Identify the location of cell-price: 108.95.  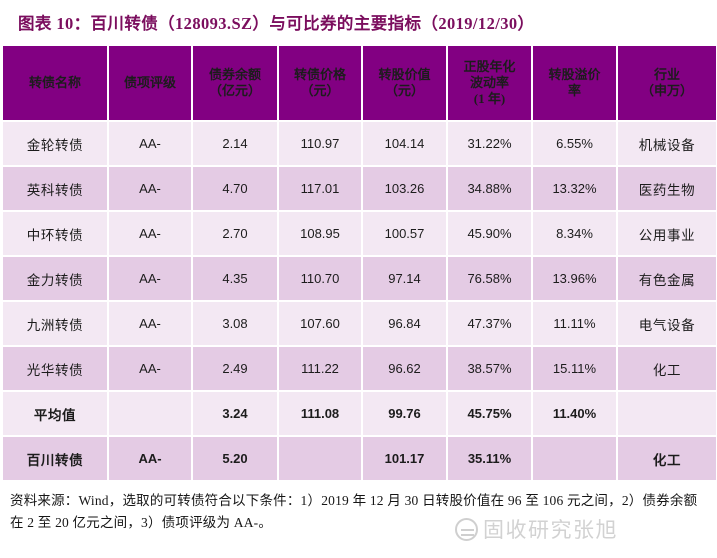
(320, 233).